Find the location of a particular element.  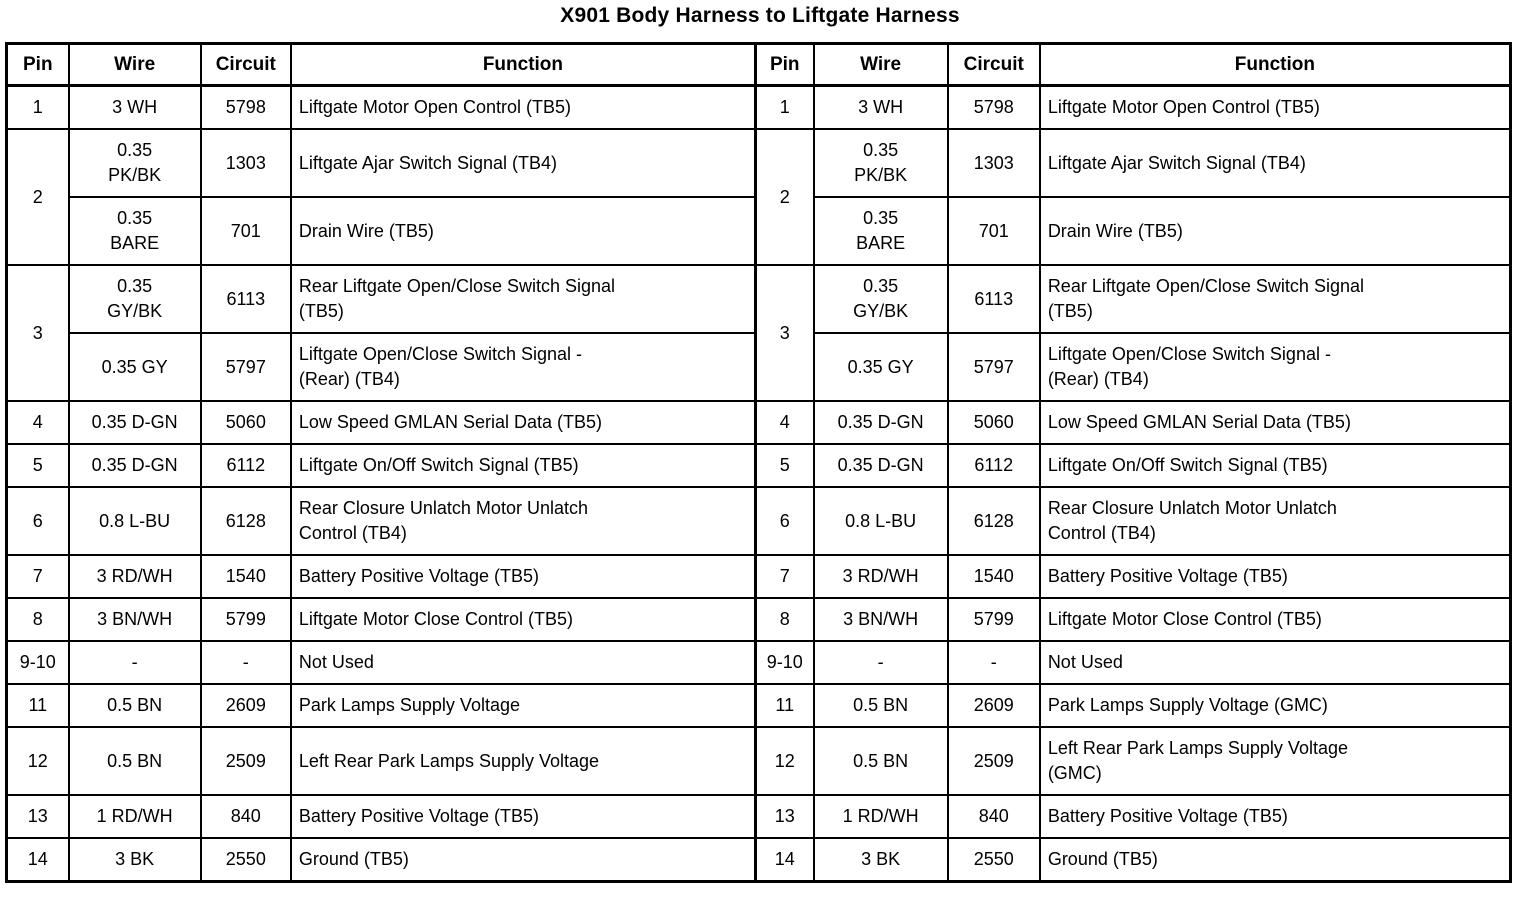

pin-cell: 6 is located at coordinates (784, 521).